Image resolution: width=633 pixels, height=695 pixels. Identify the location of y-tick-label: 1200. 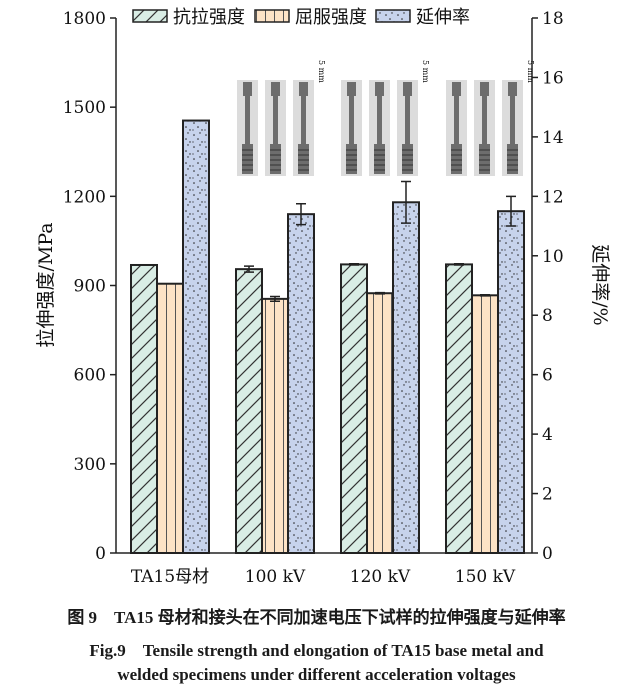
(84, 197).